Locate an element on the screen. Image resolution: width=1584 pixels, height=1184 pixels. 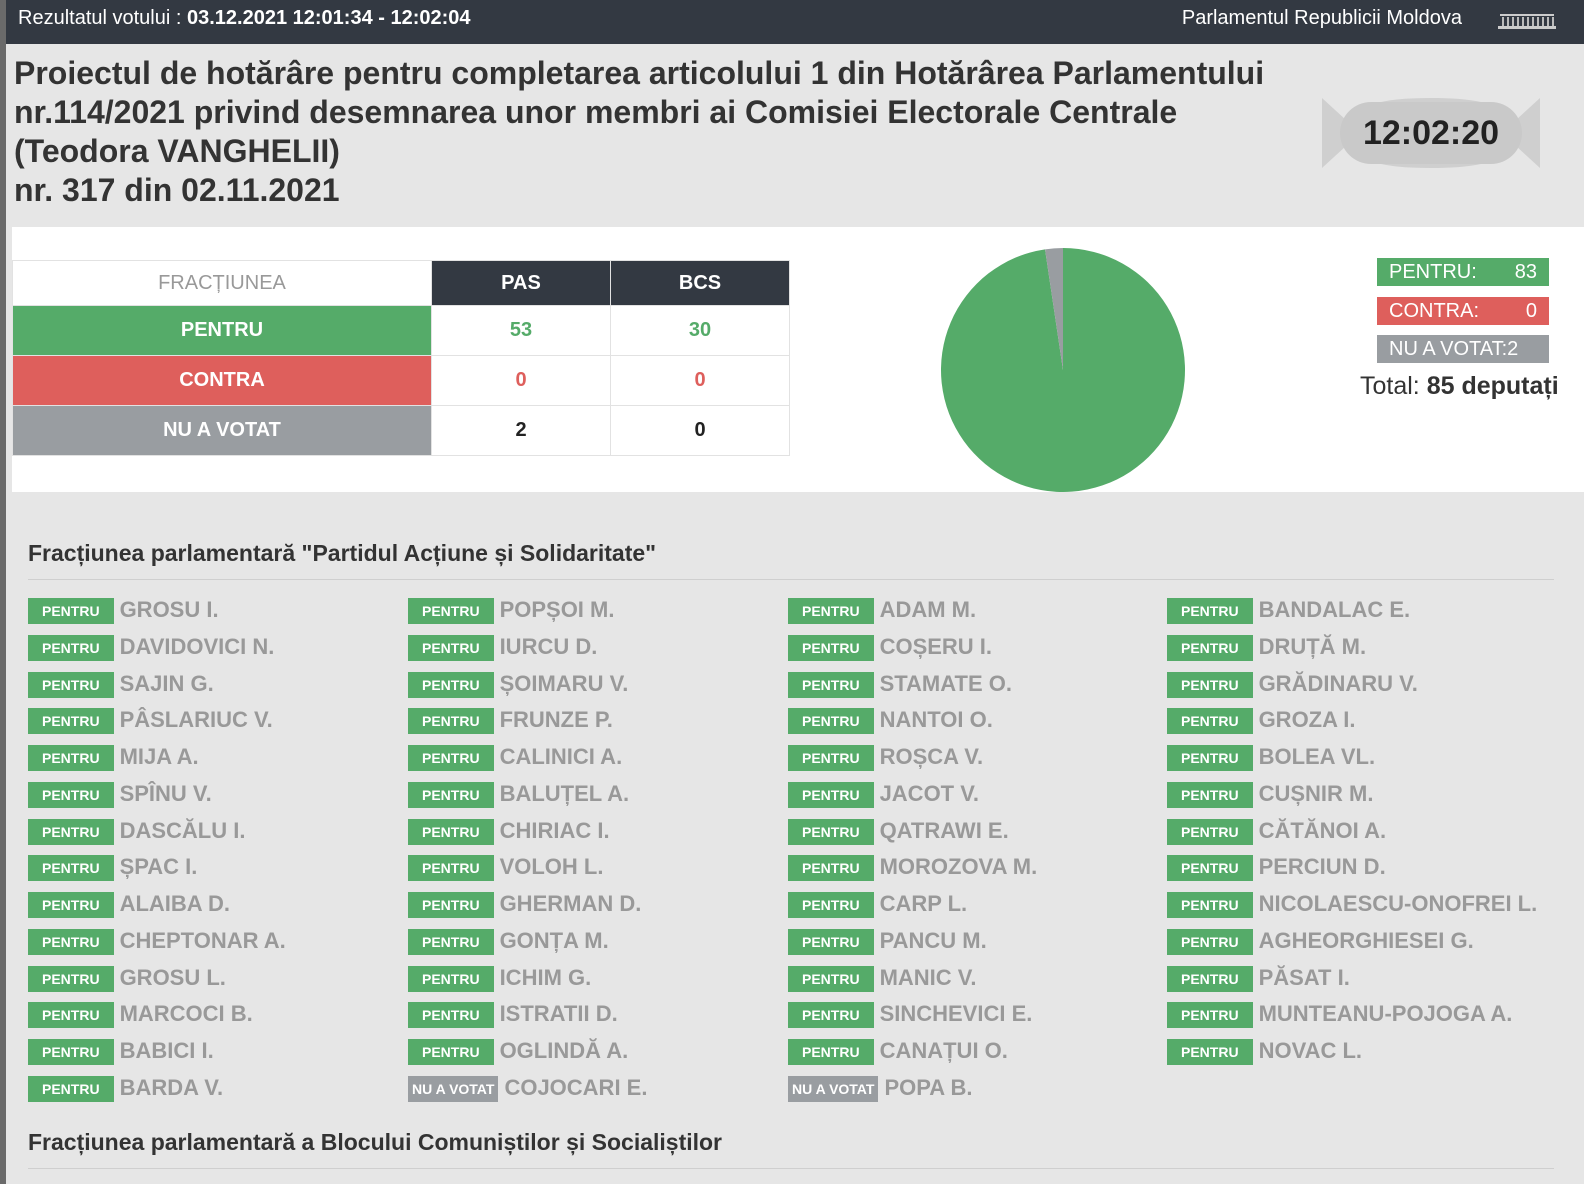
deputy-name: ALAIBA D. is located at coordinates (174, 903).